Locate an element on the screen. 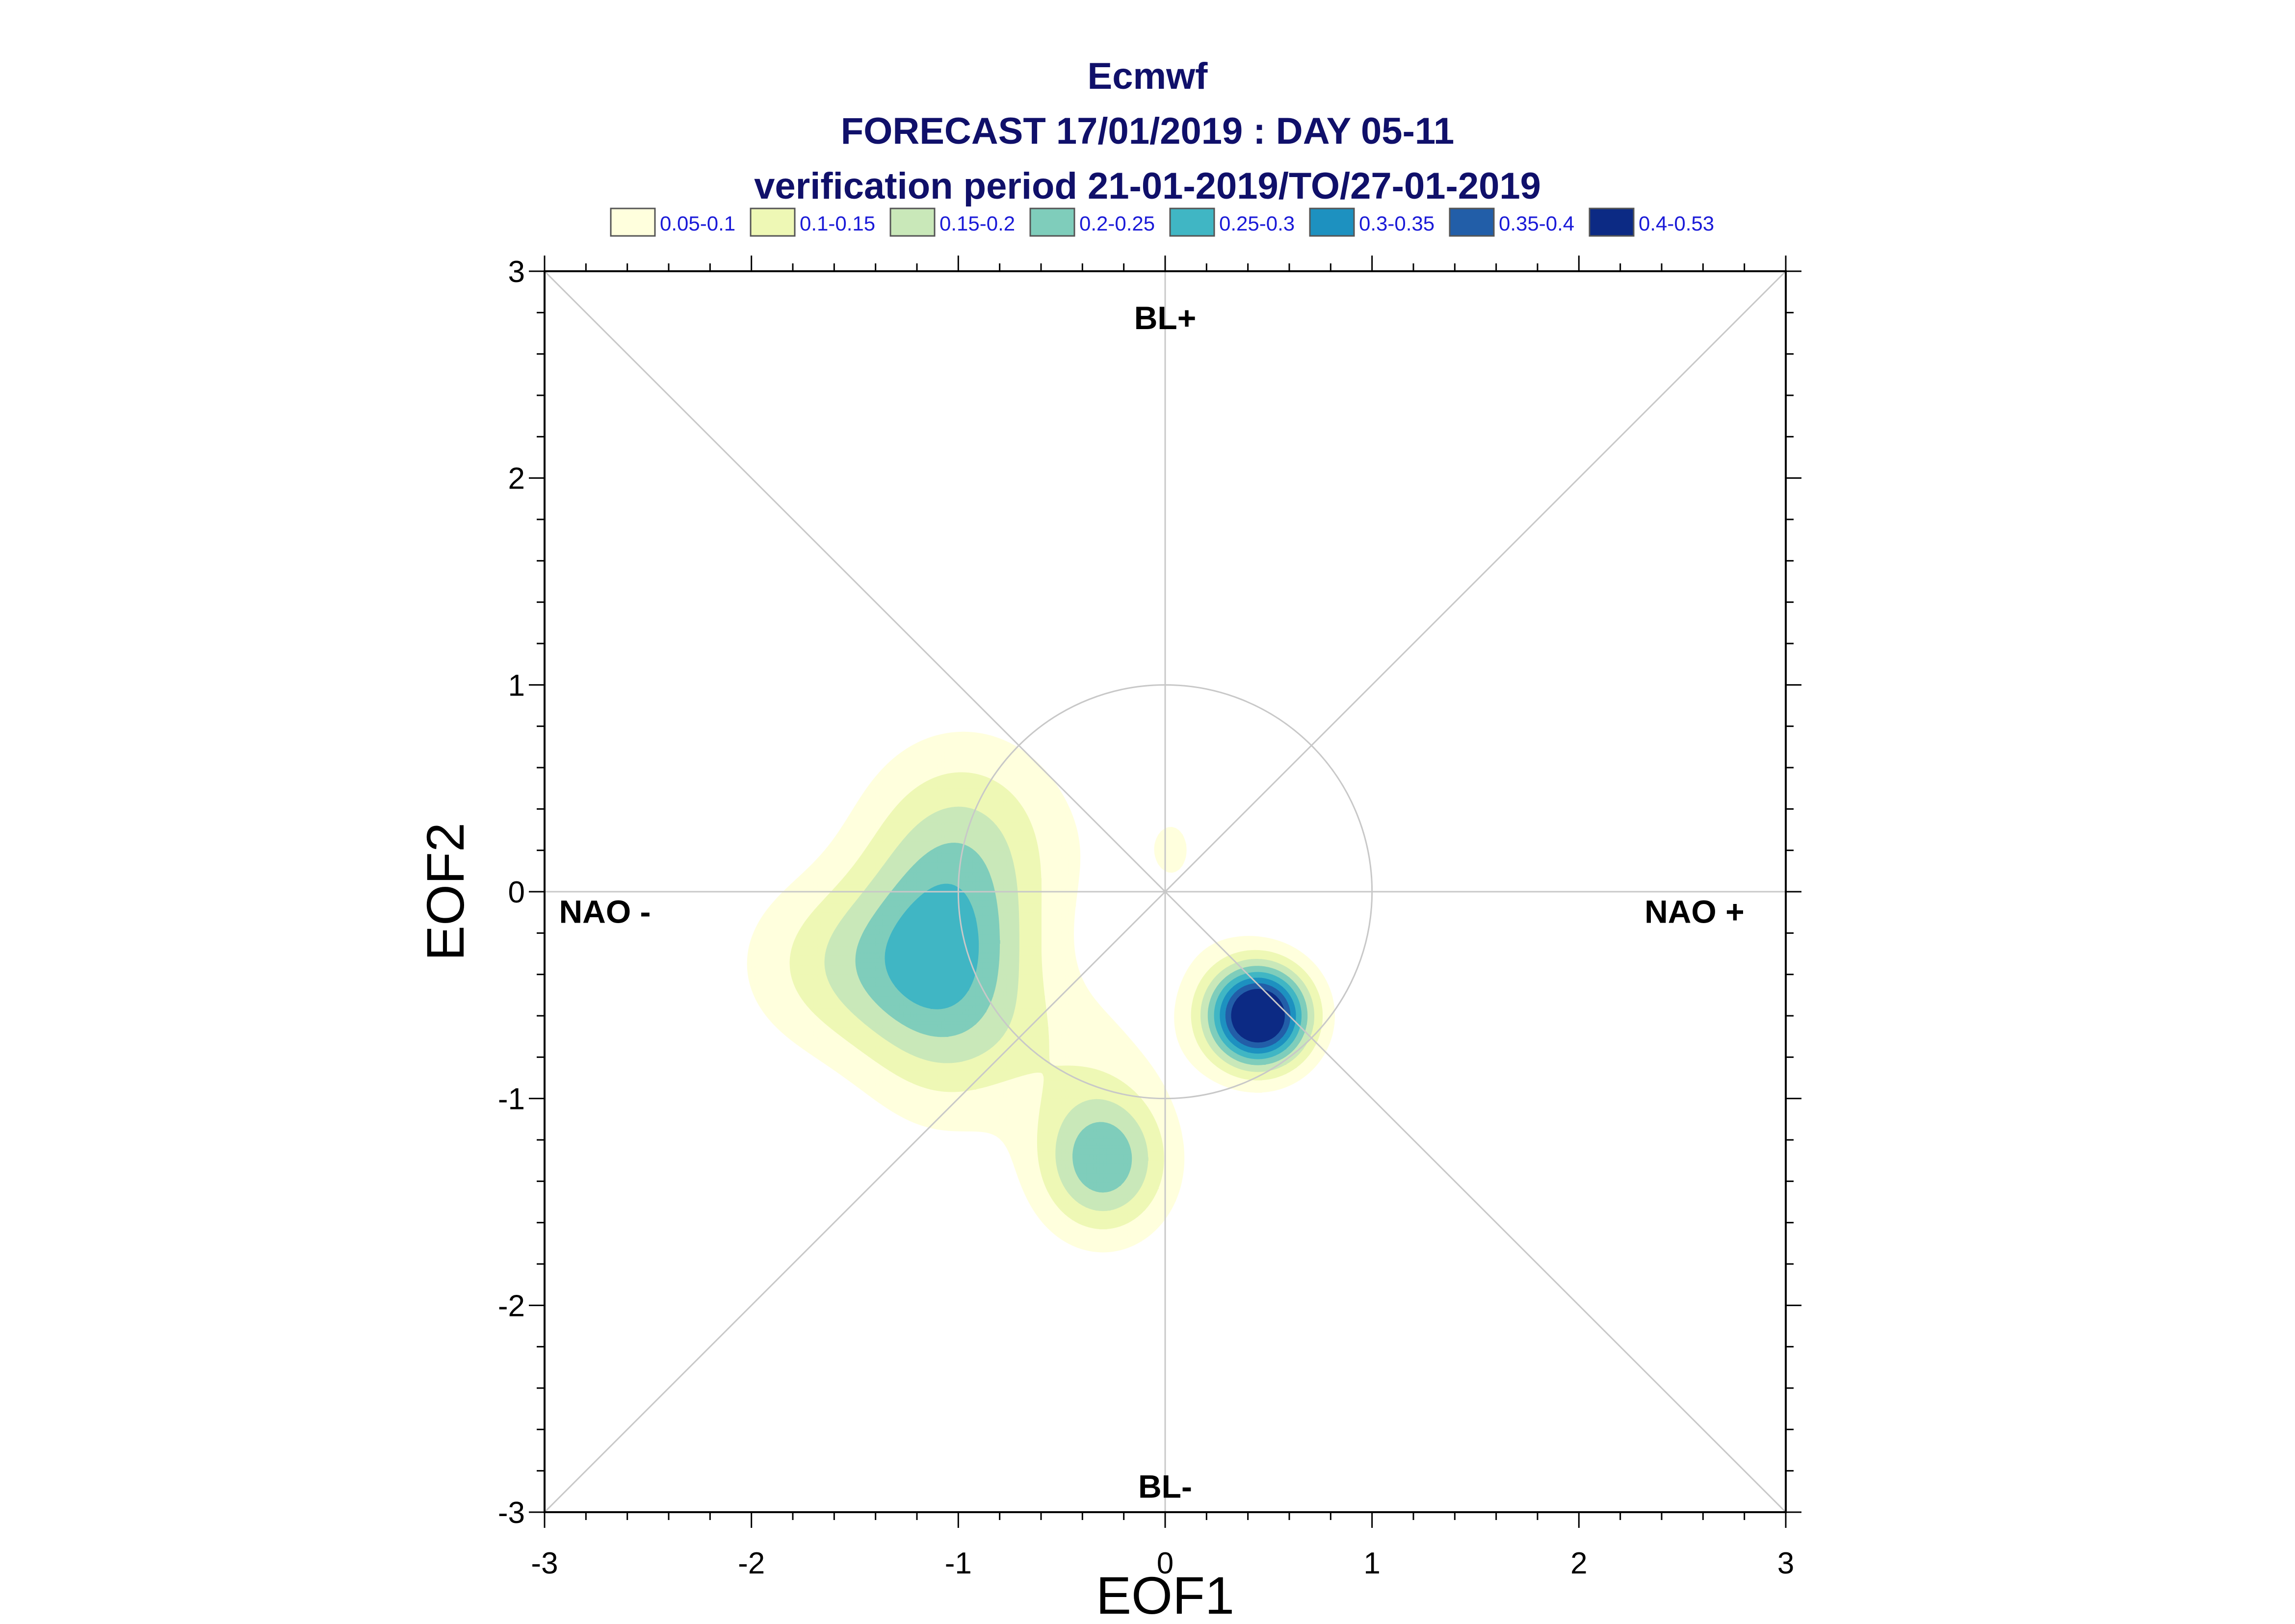 Image resolution: width=2295 pixels, height=1624 pixels. x-tick-label-0: -3 is located at coordinates (544, 1563).